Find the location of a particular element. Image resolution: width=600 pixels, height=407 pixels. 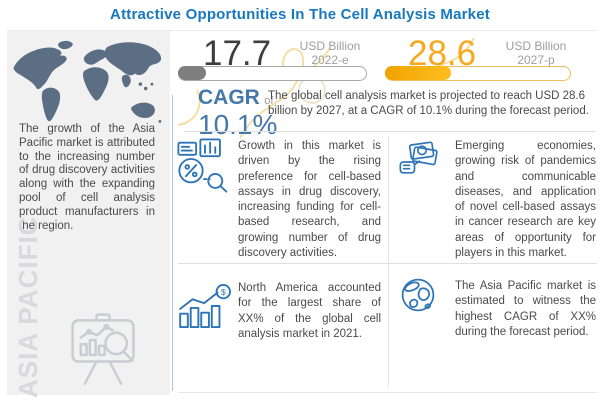

panel-divider is located at coordinates (172, 243).